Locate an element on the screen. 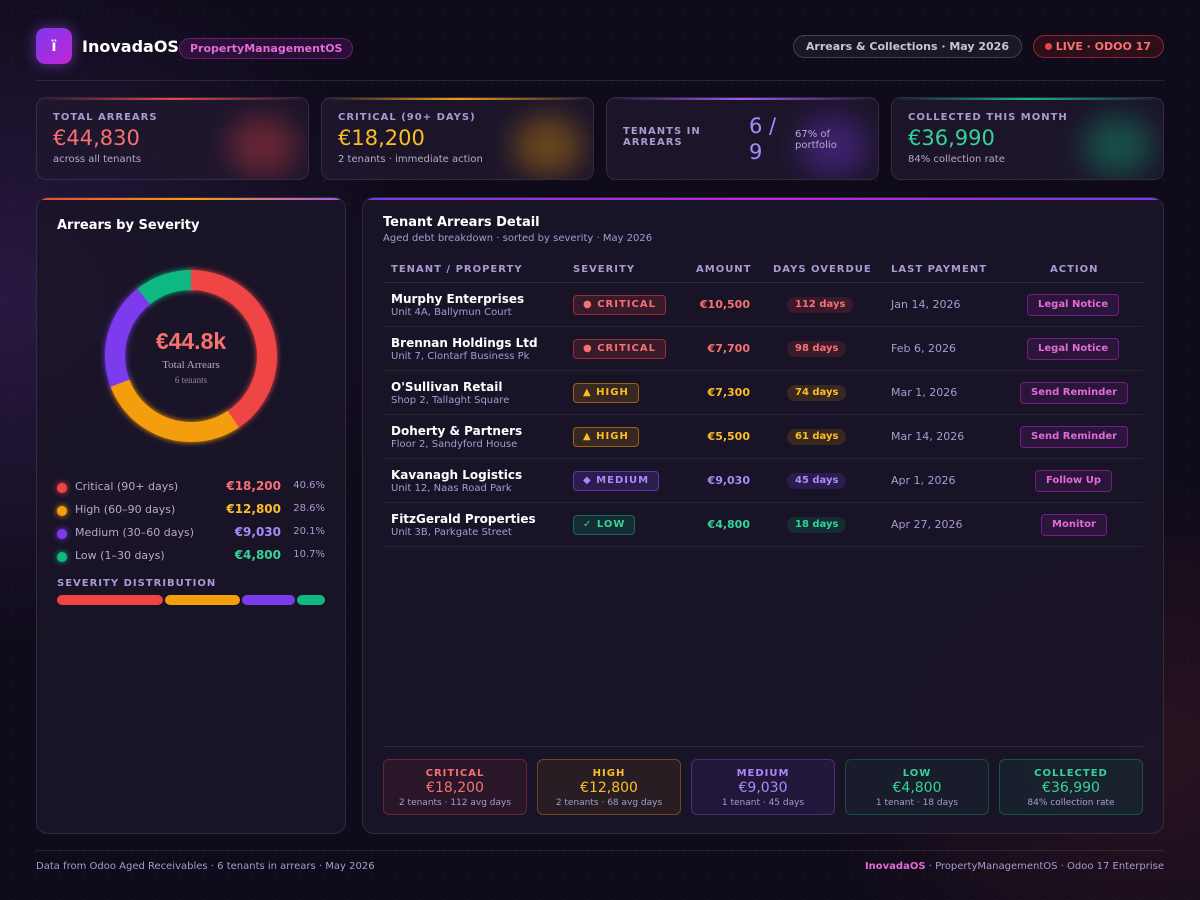 The height and width of the screenshot is (900, 1200). distribution-segment-critical is located at coordinates (110, 600).